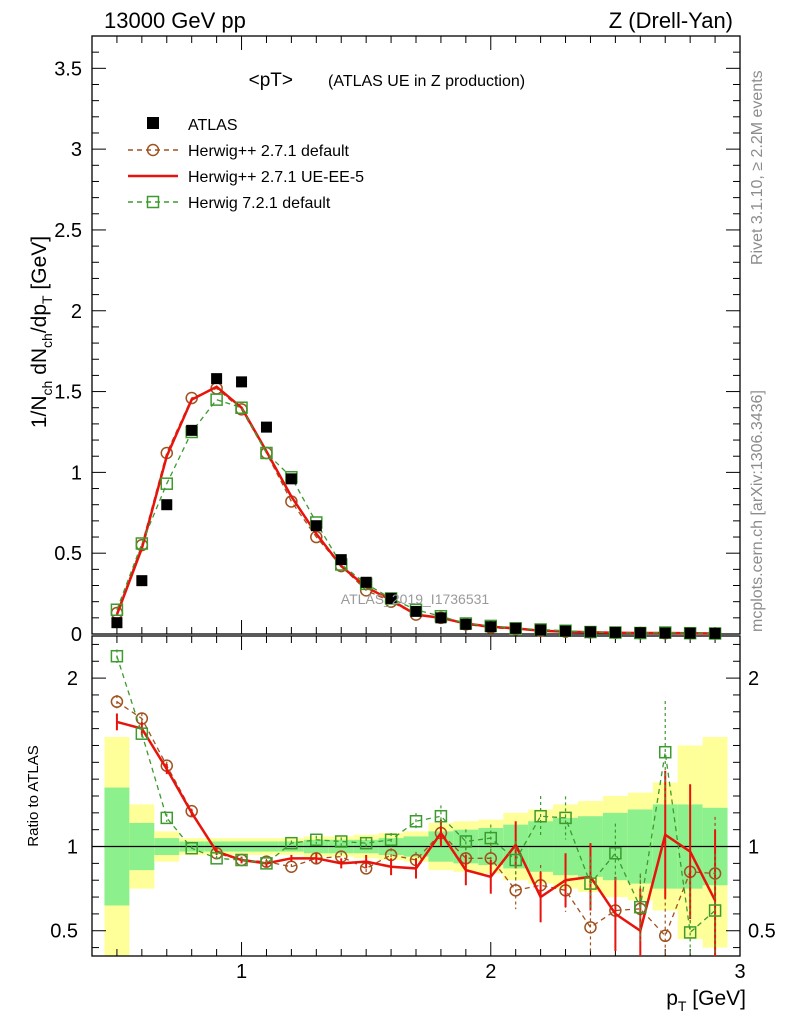 The height and width of the screenshot is (1024, 786). What do you see at coordinates (753, 679) in the screenshot?
I see `y-tick-label-ratio-right: 2` at bounding box center [753, 679].